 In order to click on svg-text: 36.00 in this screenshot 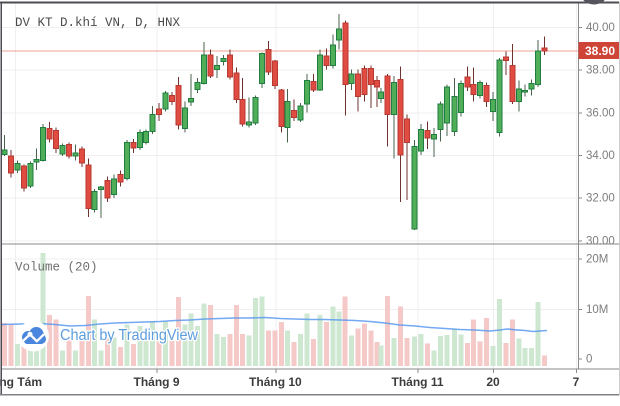, I will do `click(600, 113)`.